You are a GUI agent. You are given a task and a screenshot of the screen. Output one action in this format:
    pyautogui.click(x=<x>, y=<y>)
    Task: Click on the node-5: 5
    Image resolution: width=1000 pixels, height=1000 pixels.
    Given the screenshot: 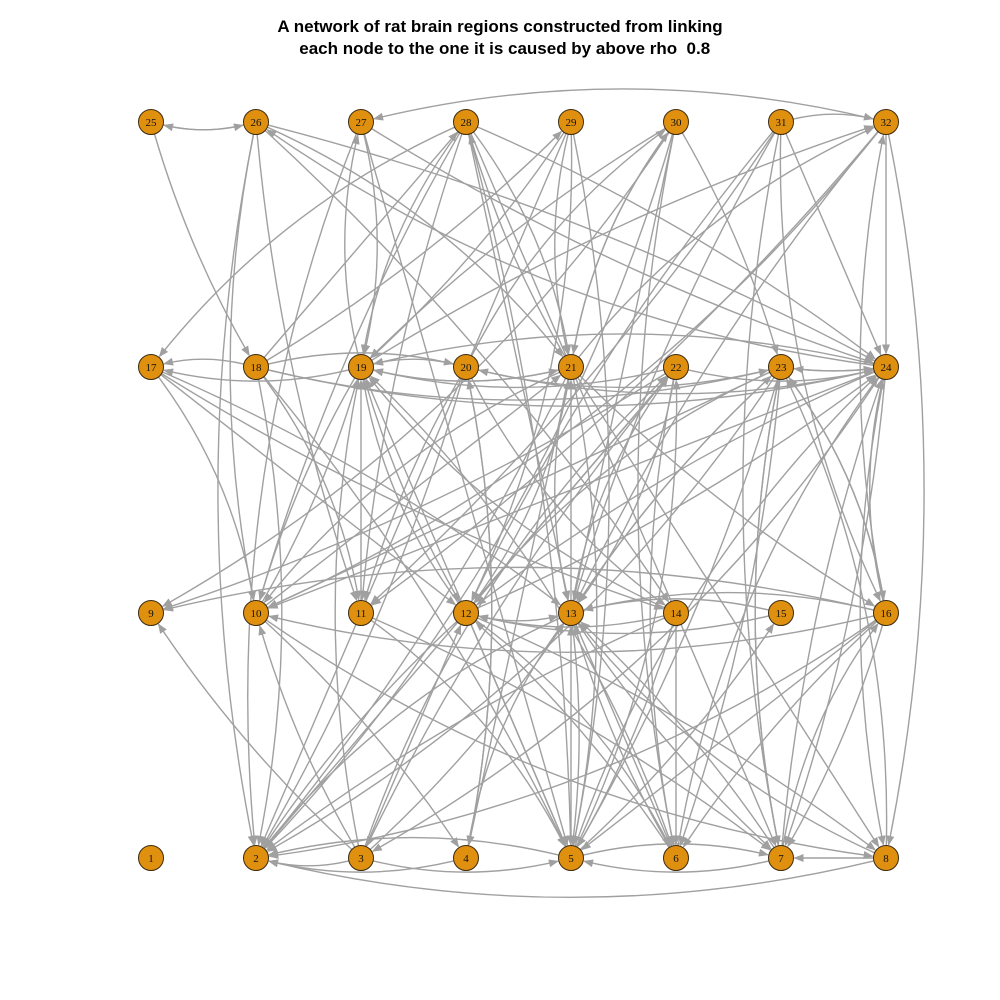 What is the action you would take?
    pyautogui.click(x=571, y=858)
    